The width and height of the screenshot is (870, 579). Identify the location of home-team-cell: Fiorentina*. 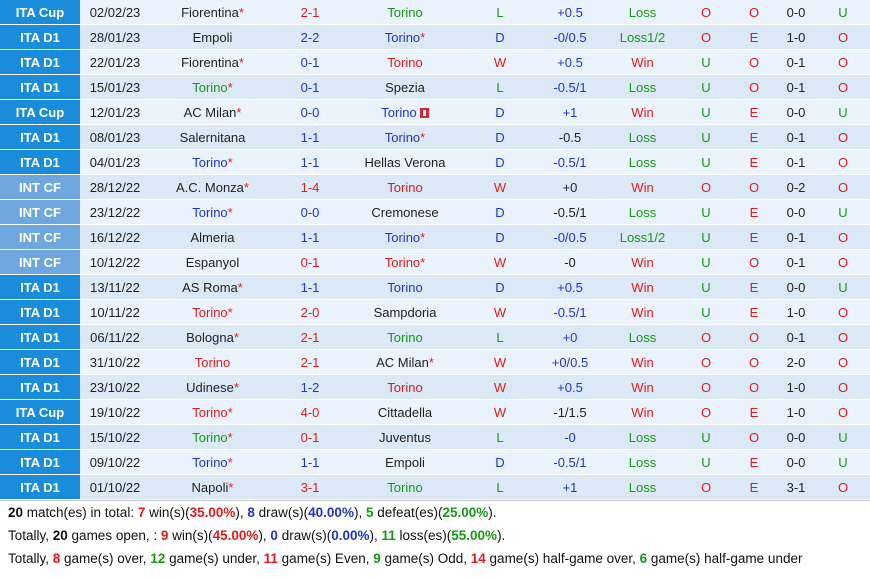
(212, 12).